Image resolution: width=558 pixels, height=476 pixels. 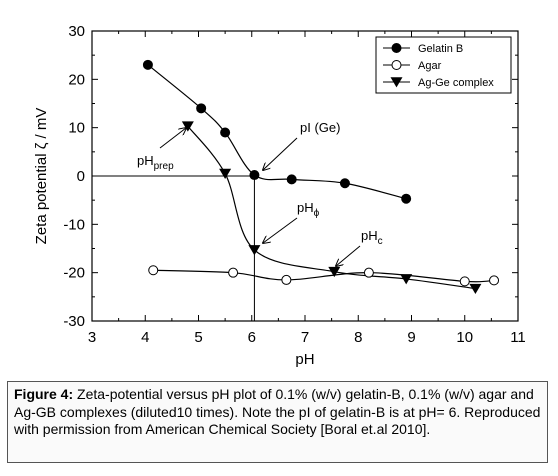 What do you see at coordinates (76, 31) in the screenshot?
I see `y-tick-label: 30` at bounding box center [76, 31].